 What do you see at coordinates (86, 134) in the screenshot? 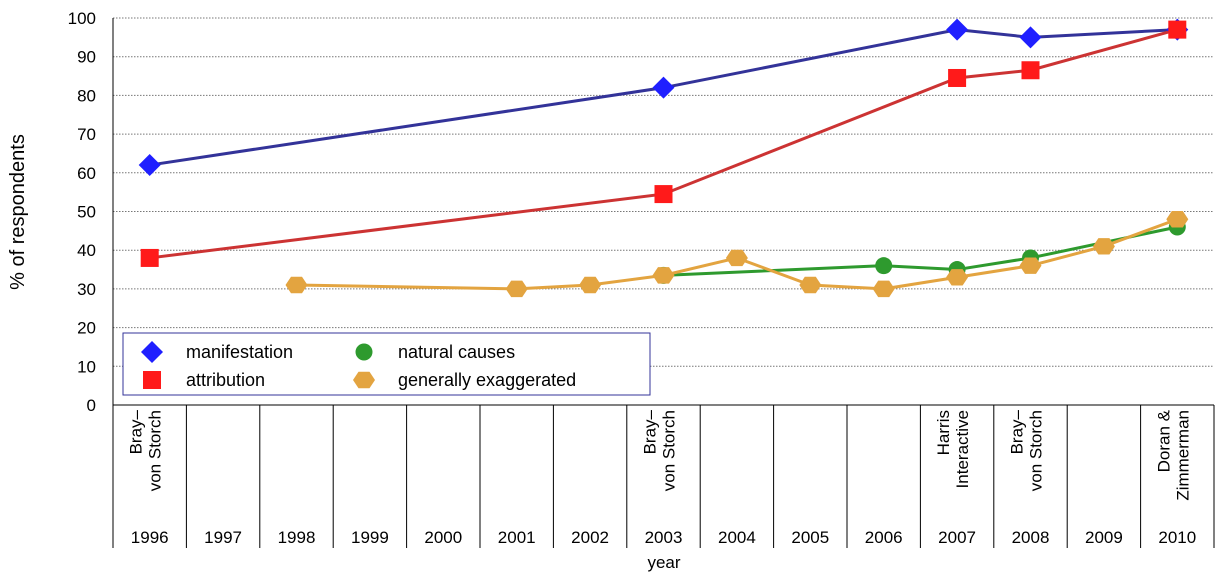
I see `y-tick-label: 70` at bounding box center [86, 134].